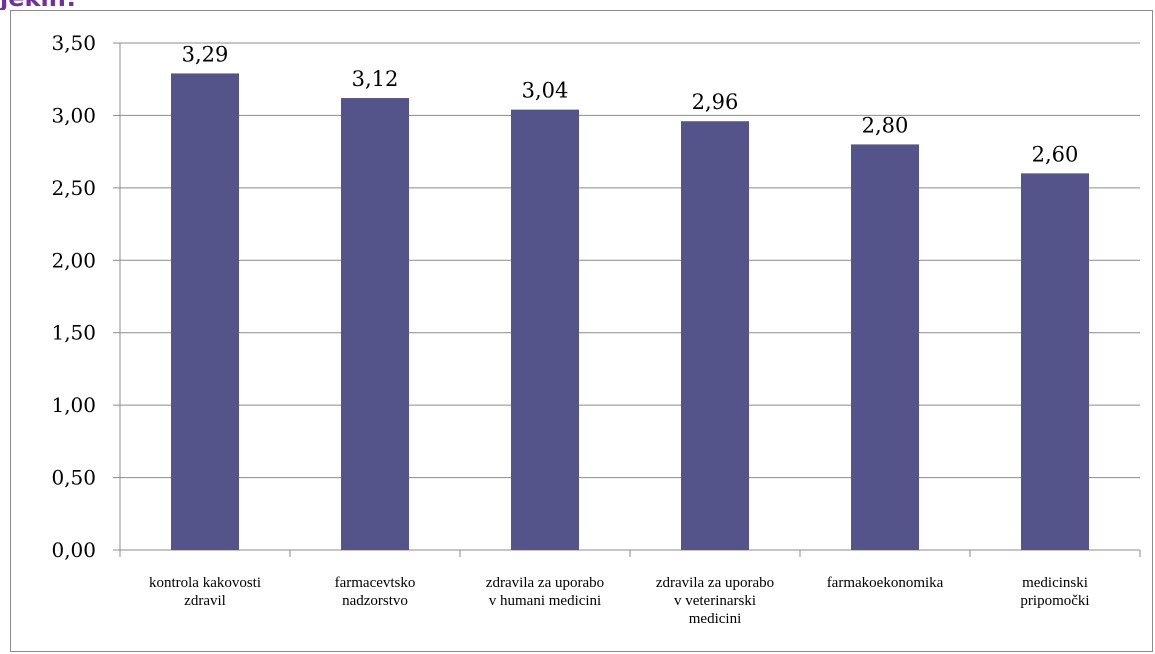  Describe the element at coordinates (205, 592) in the screenshot. I see `x-category-label: kontrola kakovosti zdravil` at that location.